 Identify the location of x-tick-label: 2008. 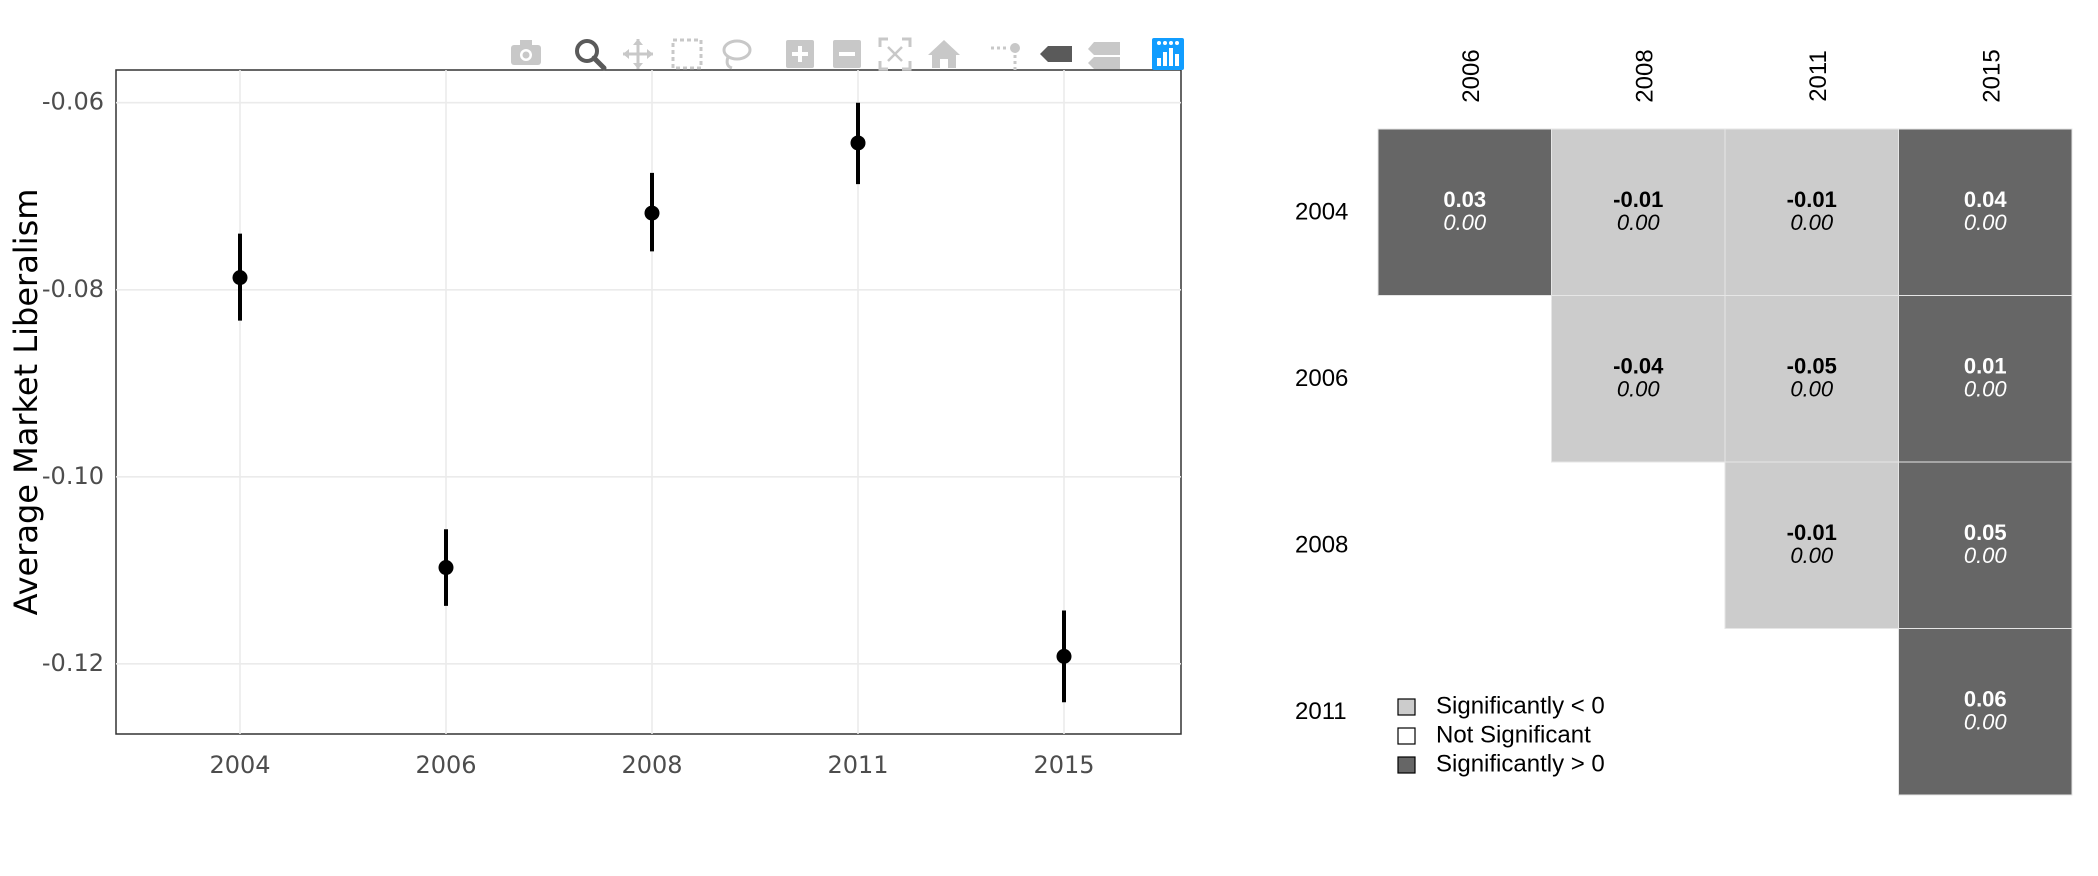
(651, 765).